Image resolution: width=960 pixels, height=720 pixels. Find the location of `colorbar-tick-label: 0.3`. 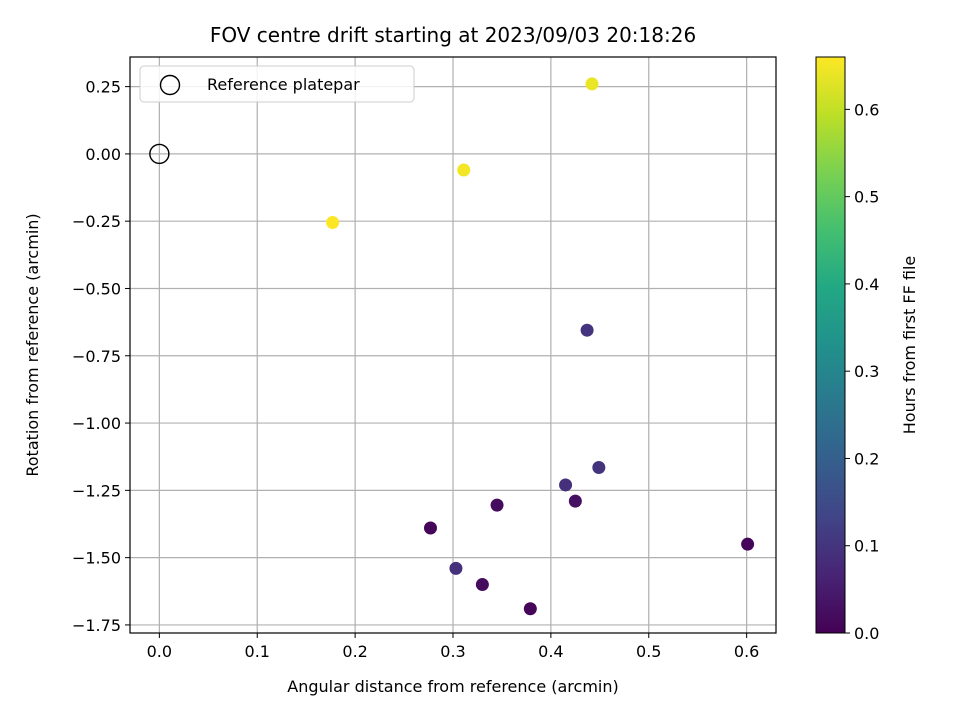

colorbar-tick-label: 0.3 is located at coordinates (866, 371).